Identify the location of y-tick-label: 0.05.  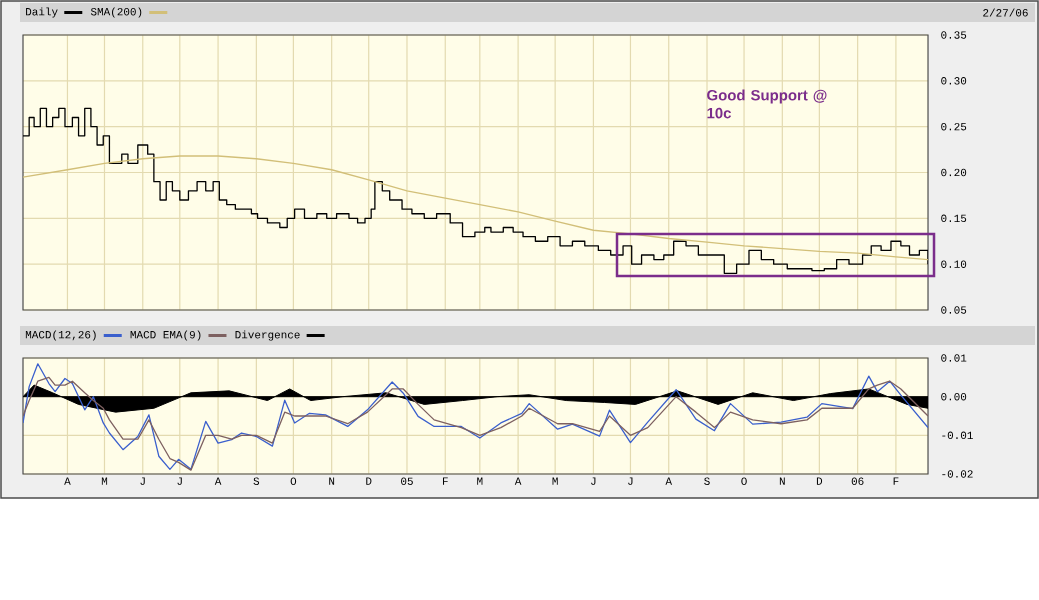
(954, 310).